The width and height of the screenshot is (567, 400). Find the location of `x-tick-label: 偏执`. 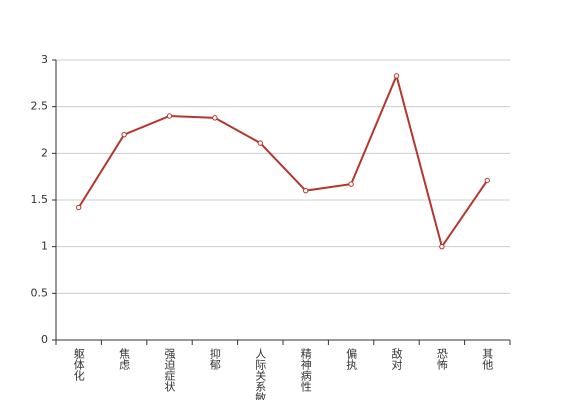

x-tick-label: 偏执 is located at coordinates (351, 359).